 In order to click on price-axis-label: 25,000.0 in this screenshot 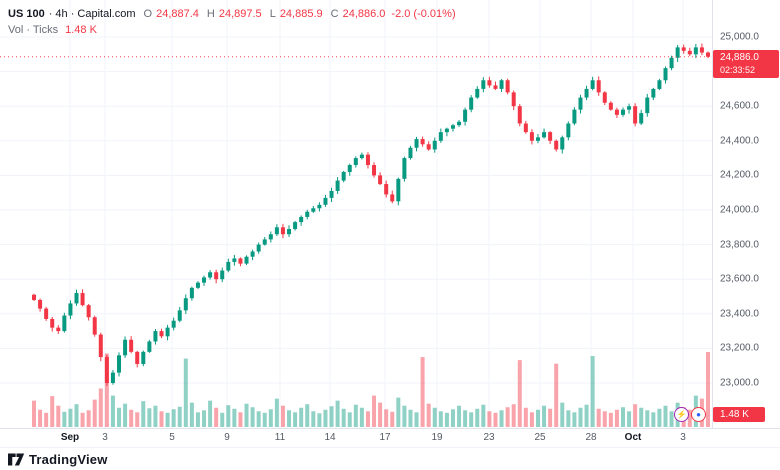, I will do `click(739, 37)`.